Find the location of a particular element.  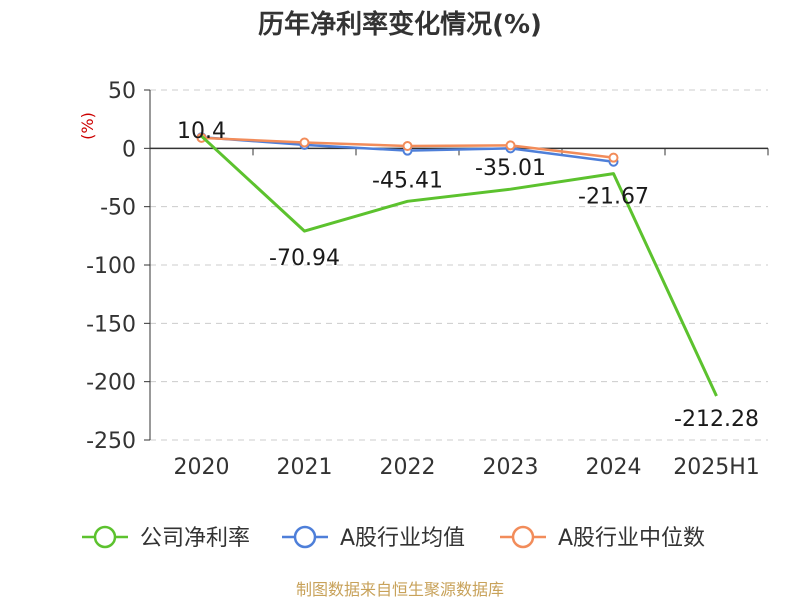

x-tick-label: 2020 is located at coordinates (202, 467).